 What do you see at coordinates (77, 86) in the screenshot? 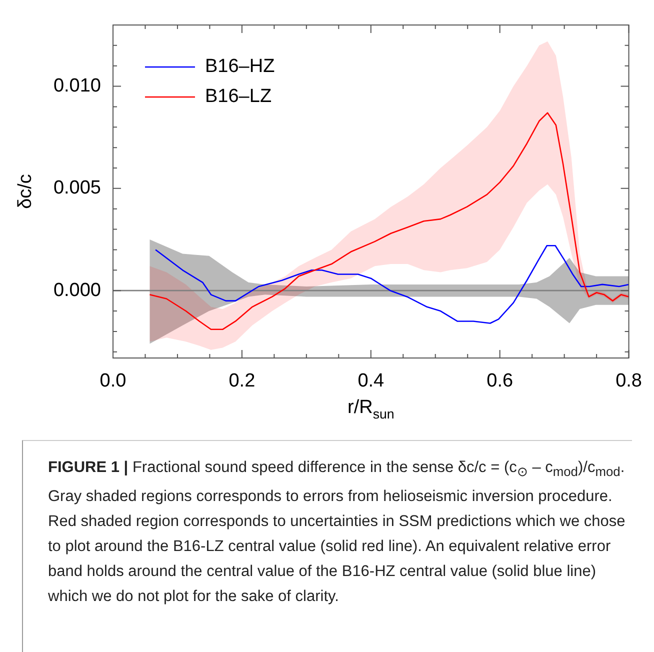
I see `y-tick-label: 0.010` at bounding box center [77, 86].